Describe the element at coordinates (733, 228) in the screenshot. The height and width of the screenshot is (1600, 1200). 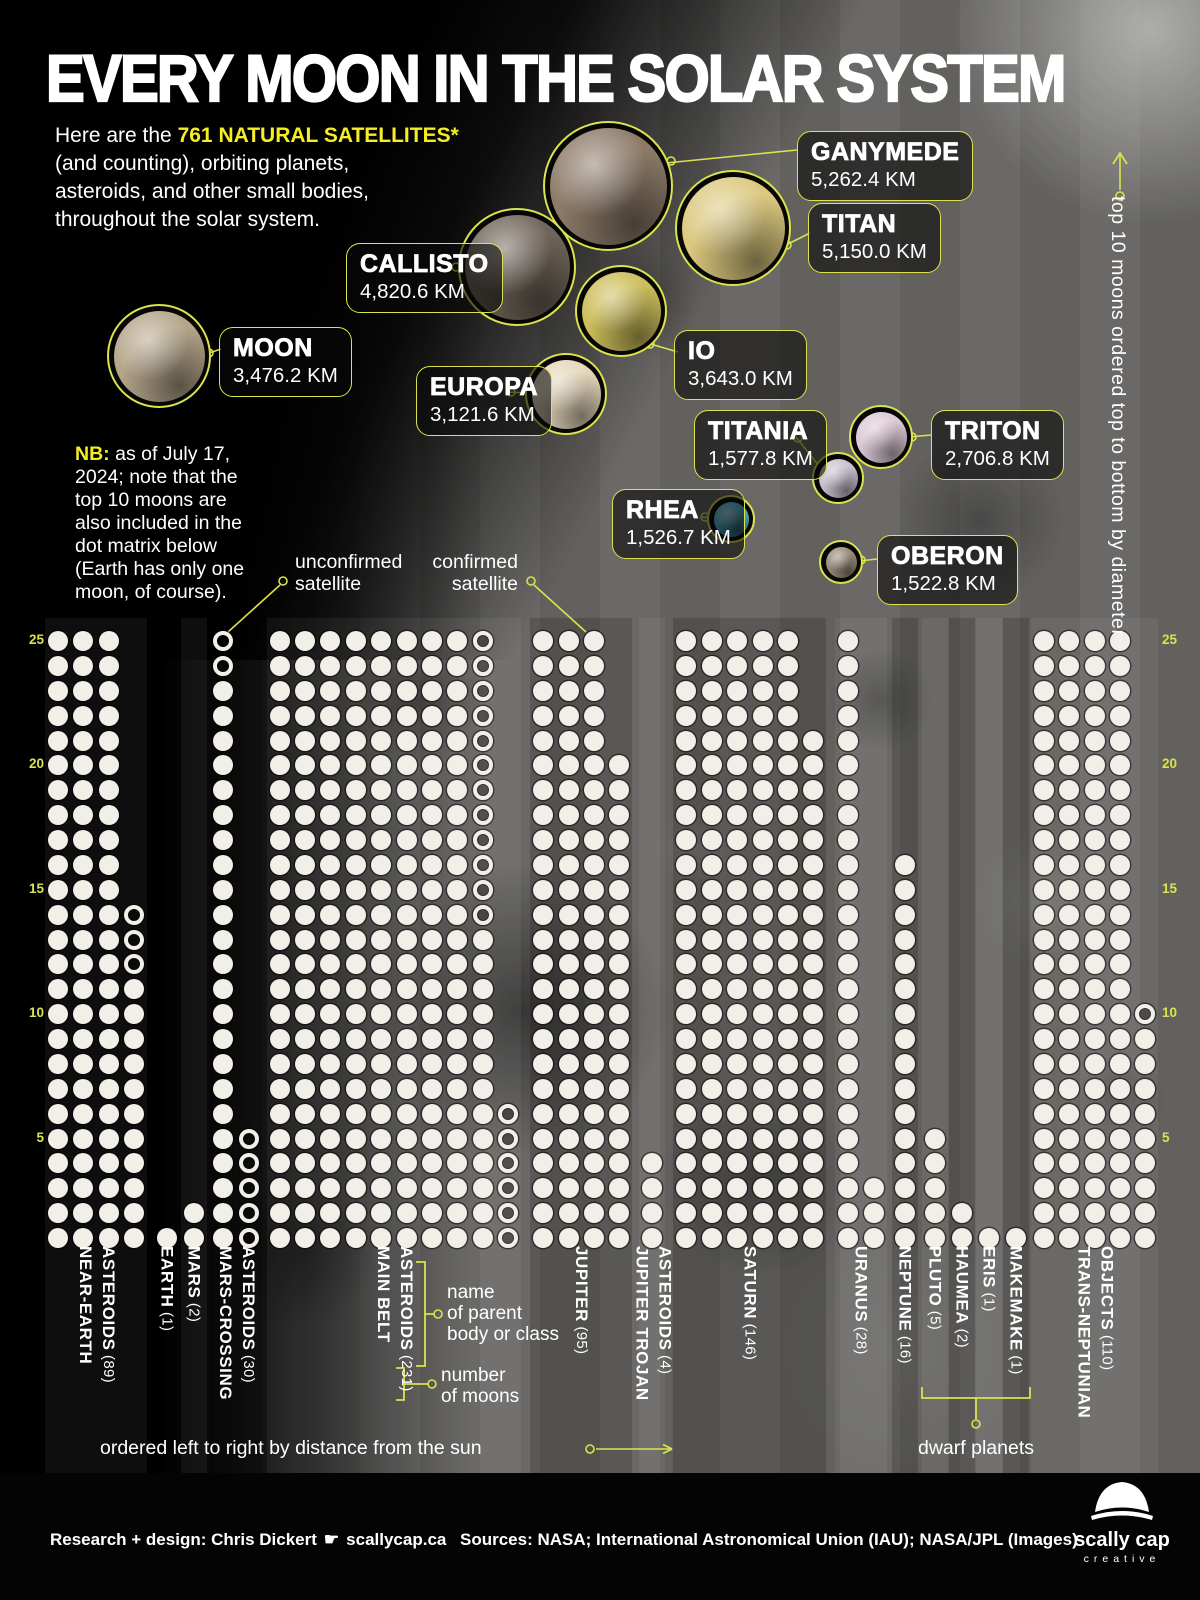
I see `moon-image-titan` at that location.